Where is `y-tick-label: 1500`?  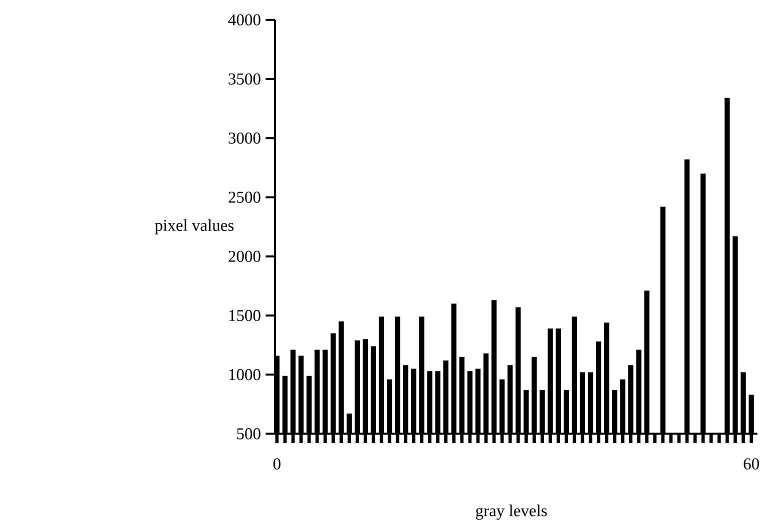 y-tick-label: 1500 is located at coordinates (244, 316).